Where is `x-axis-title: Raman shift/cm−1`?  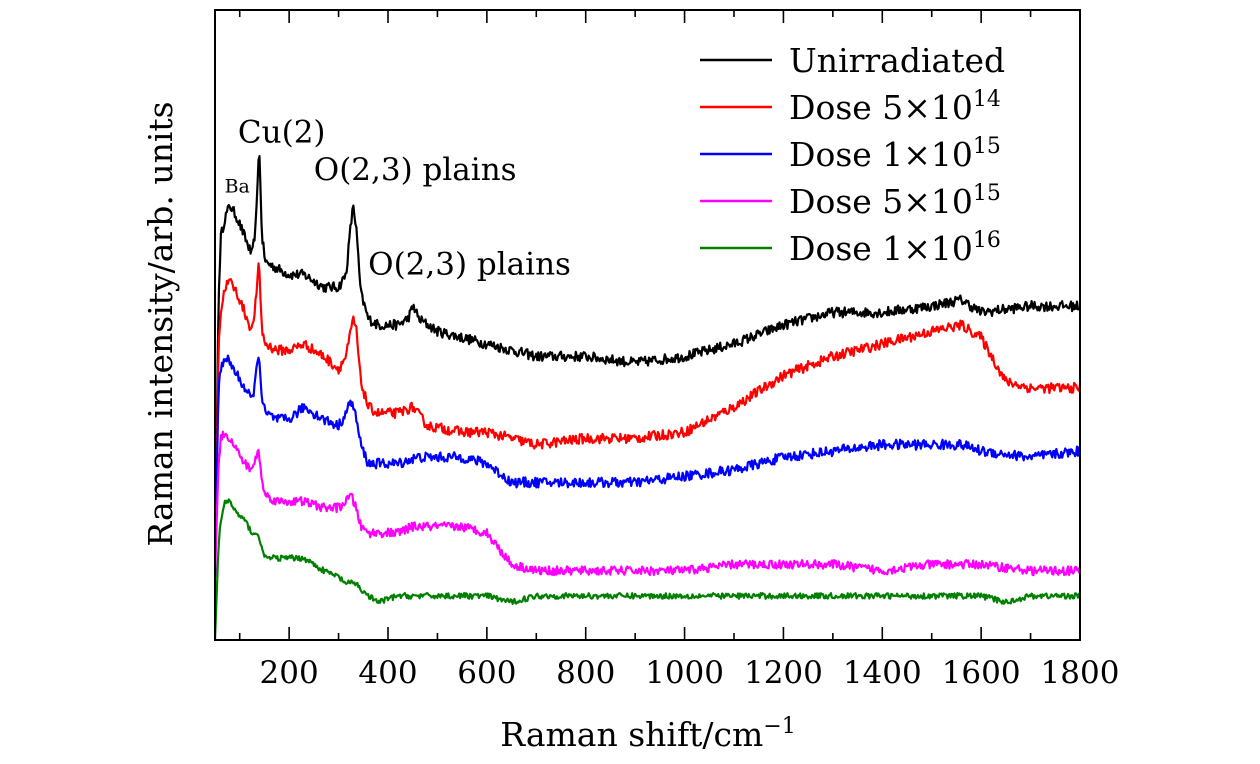
x-axis-title: Raman shift/cm−1 is located at coordinates (648, 734).